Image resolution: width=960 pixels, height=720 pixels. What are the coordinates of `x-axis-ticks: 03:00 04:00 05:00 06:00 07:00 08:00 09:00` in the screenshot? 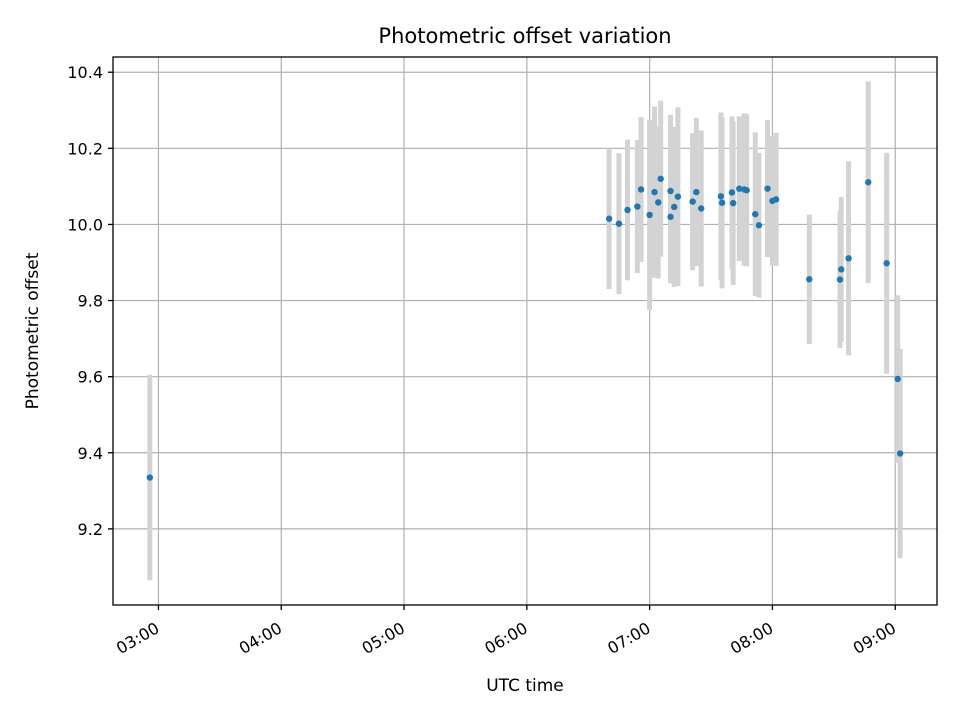 It's located at (506, 631).